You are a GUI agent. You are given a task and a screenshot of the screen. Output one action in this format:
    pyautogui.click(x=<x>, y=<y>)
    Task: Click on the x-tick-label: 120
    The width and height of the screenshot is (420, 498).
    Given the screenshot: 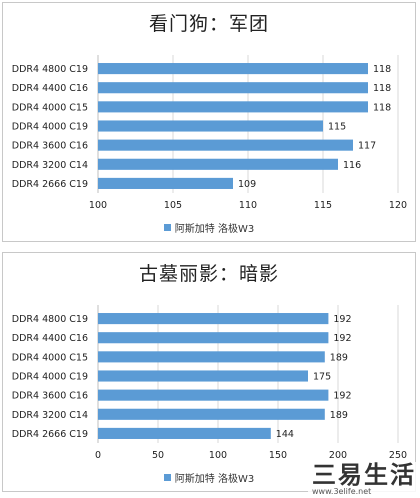 What is the action you would take?
    pyautogui.click(x=398, y=205)
    